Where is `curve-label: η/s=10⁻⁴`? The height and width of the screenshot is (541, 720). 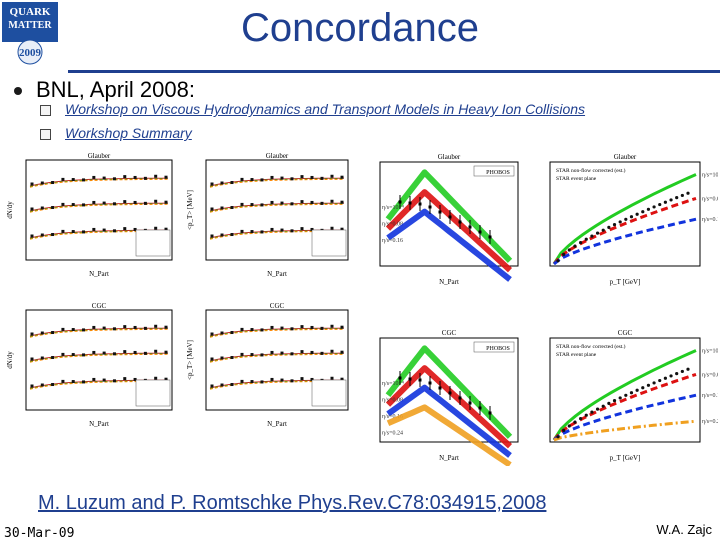 curve-label: η/s=10⁻⁴ is located at coordinates (710, 175).